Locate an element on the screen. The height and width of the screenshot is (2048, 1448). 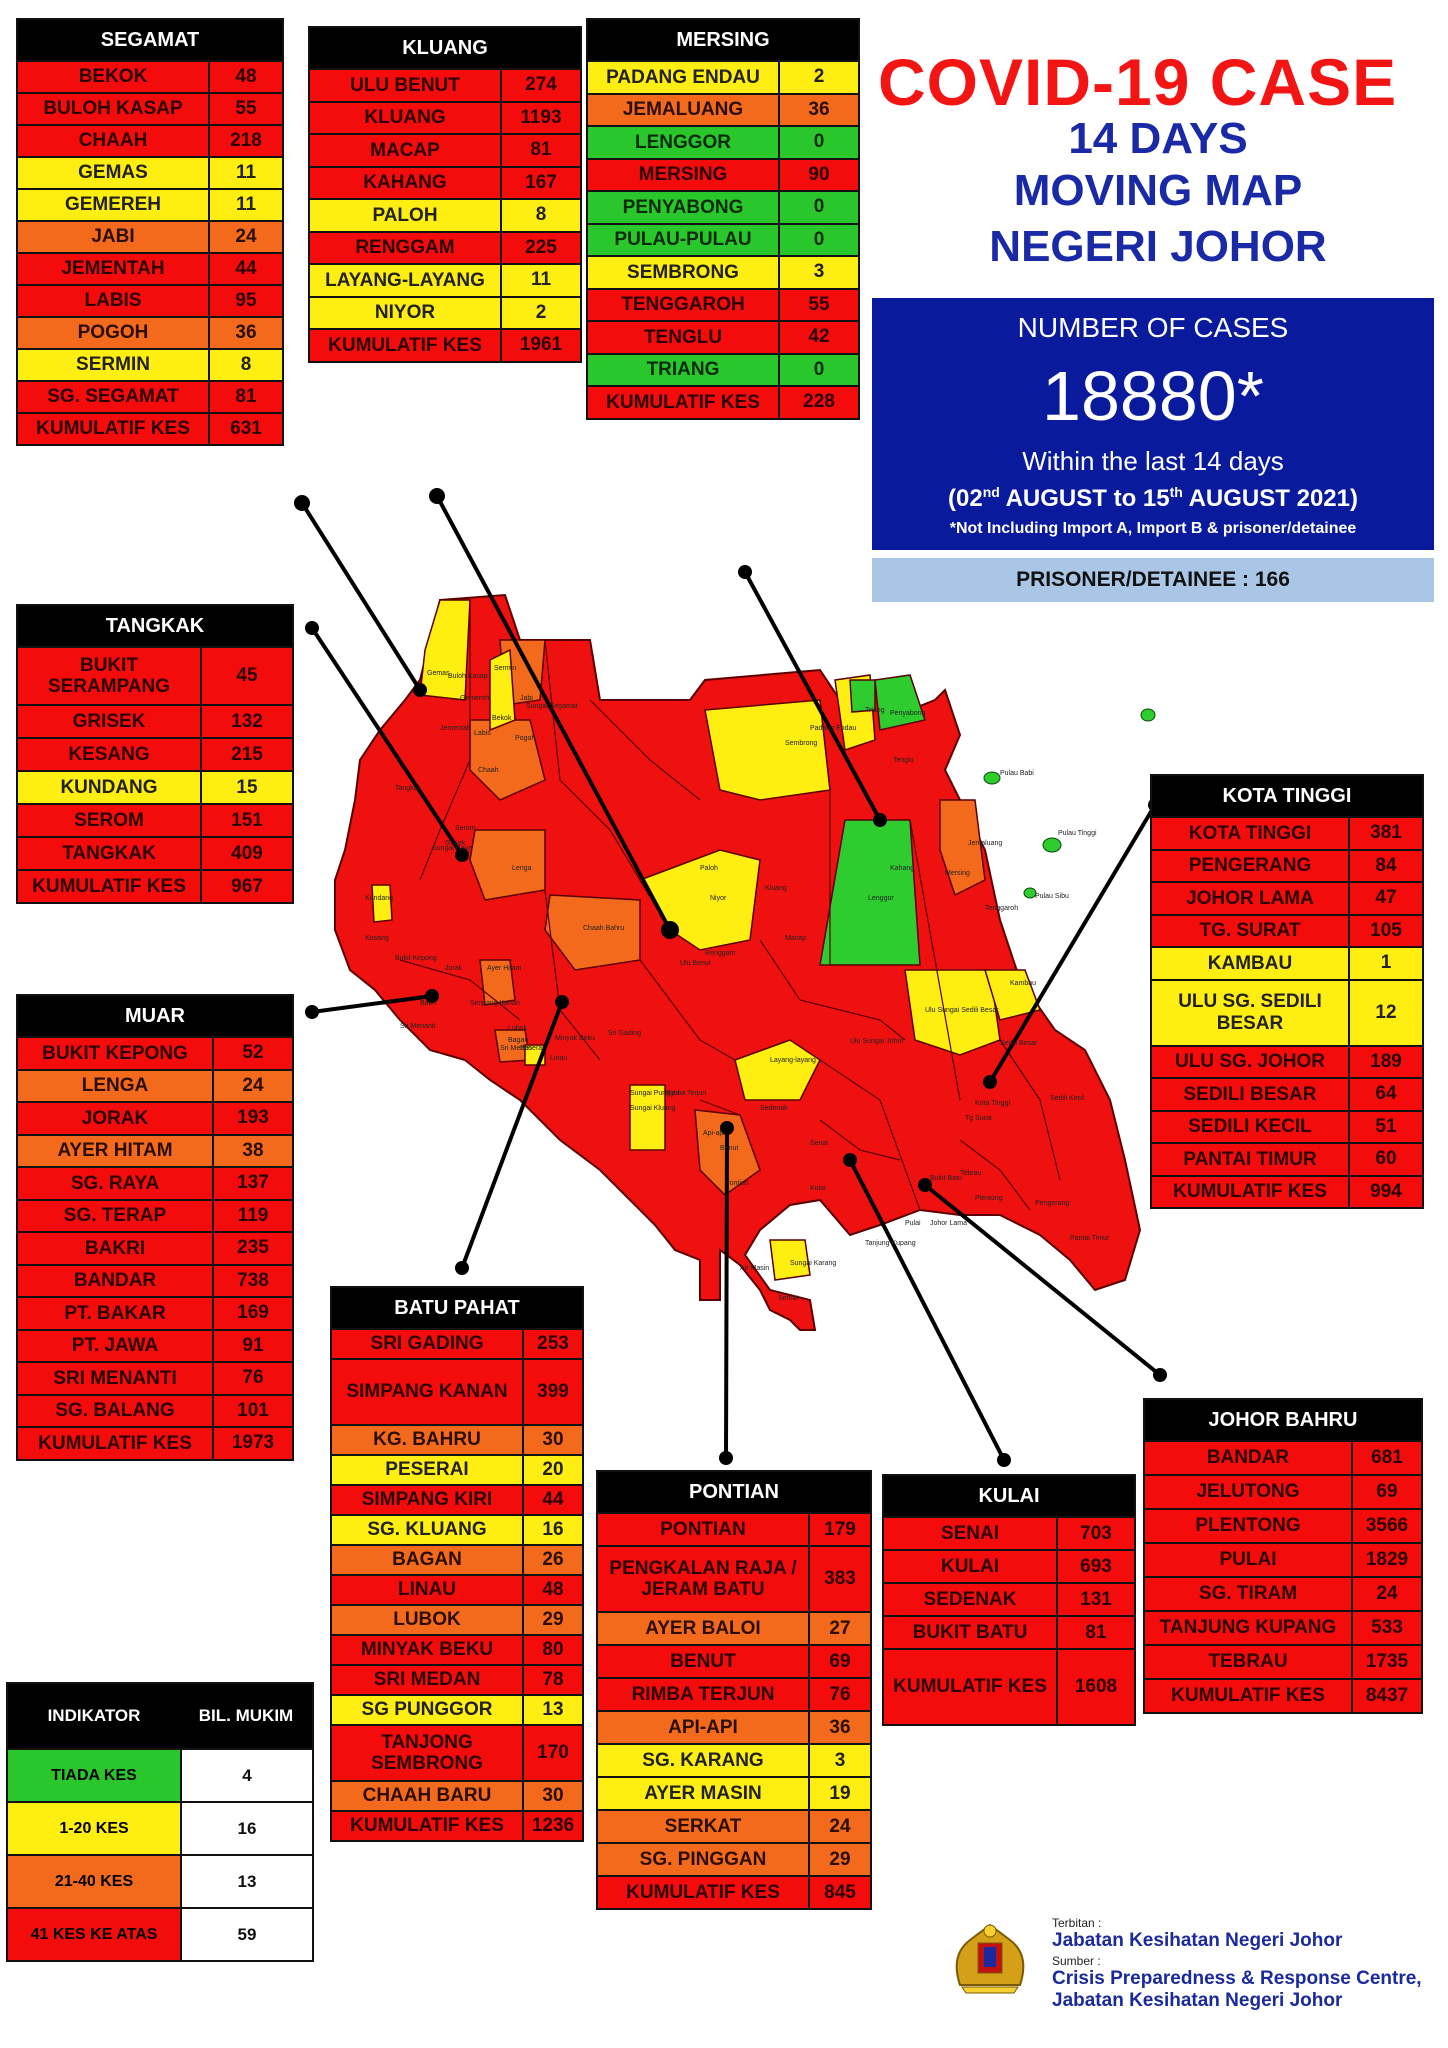
case-count: 1608 is located at coordinates (1096, 1687).